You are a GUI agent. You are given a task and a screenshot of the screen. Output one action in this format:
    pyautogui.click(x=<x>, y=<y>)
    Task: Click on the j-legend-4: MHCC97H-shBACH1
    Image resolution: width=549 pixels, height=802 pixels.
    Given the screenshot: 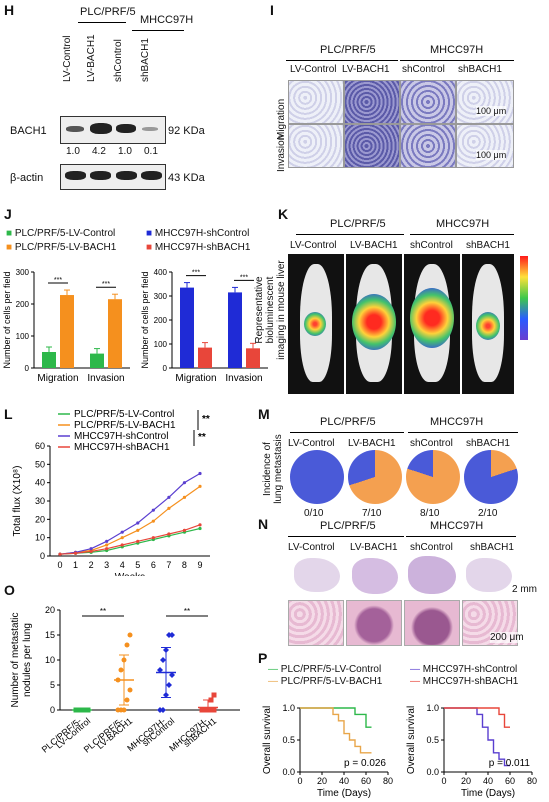 What is the action you would take?
    pyautogui.click(x=202, y=247)
    